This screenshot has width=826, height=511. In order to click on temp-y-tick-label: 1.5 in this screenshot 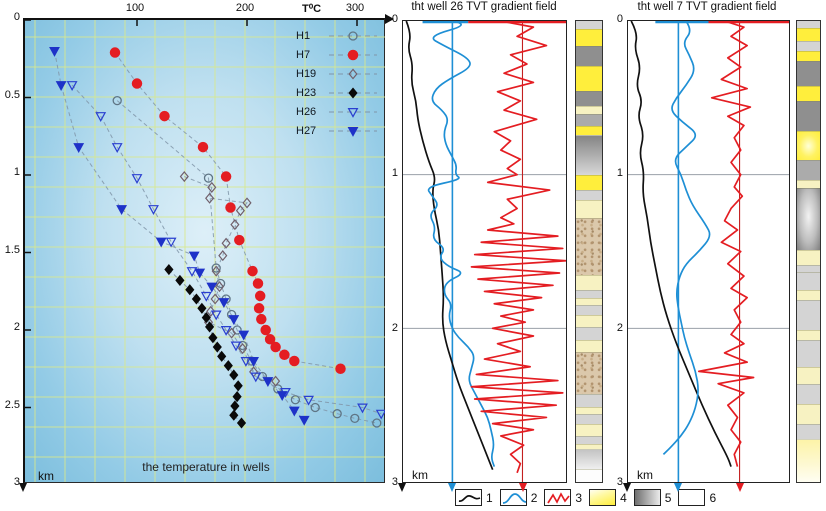, I will do `click(12, 249)`.